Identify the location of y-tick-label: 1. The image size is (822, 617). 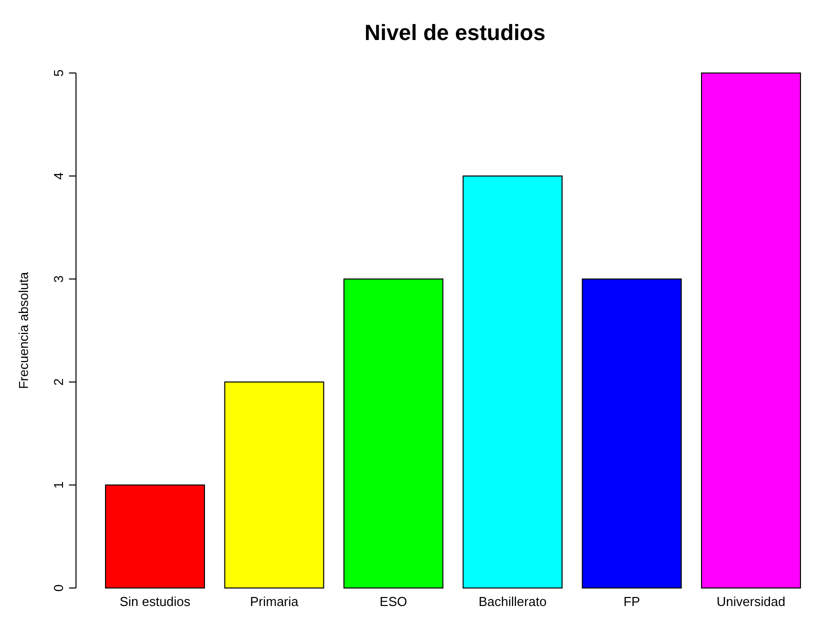
(58, 485).